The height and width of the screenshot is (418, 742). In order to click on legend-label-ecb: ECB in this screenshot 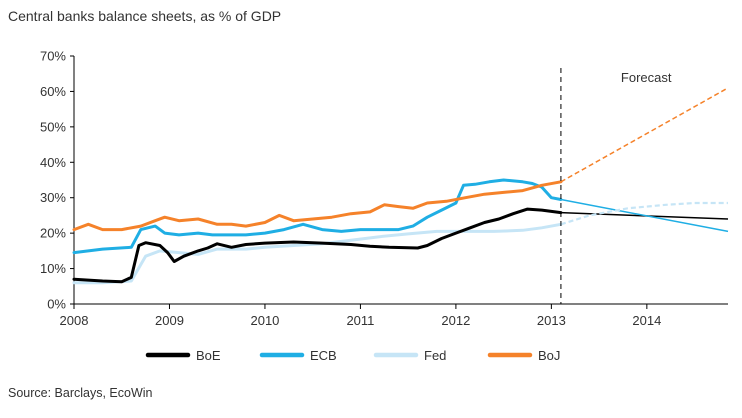, I will do `click(323, 355)`.